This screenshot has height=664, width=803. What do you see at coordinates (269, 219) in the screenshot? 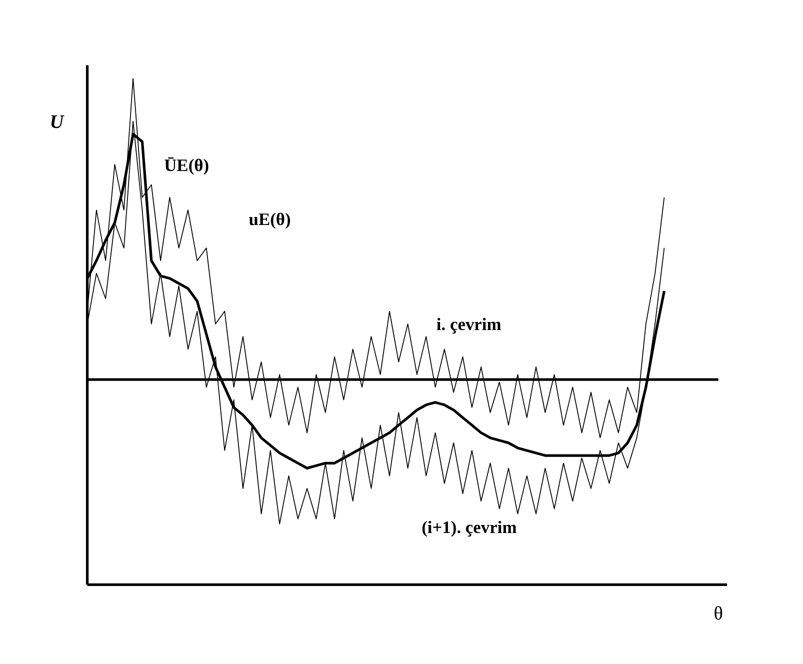
I see `annotation: uE(θ)` at bounding box center [269, 219].